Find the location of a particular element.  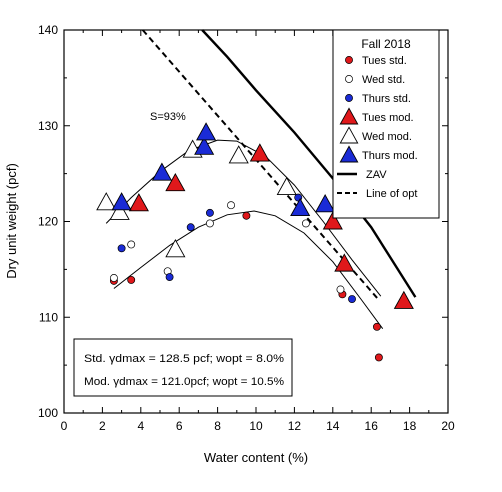

y-tick-label: 110 is located at coordinates (48, 317).